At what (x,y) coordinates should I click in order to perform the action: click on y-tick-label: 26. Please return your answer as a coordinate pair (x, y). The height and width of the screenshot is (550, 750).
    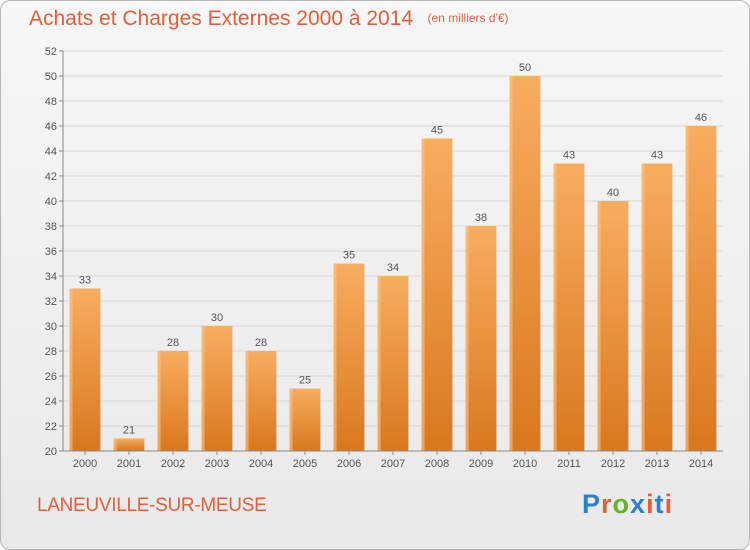
    Looking at the image, I should click on (51, 377).